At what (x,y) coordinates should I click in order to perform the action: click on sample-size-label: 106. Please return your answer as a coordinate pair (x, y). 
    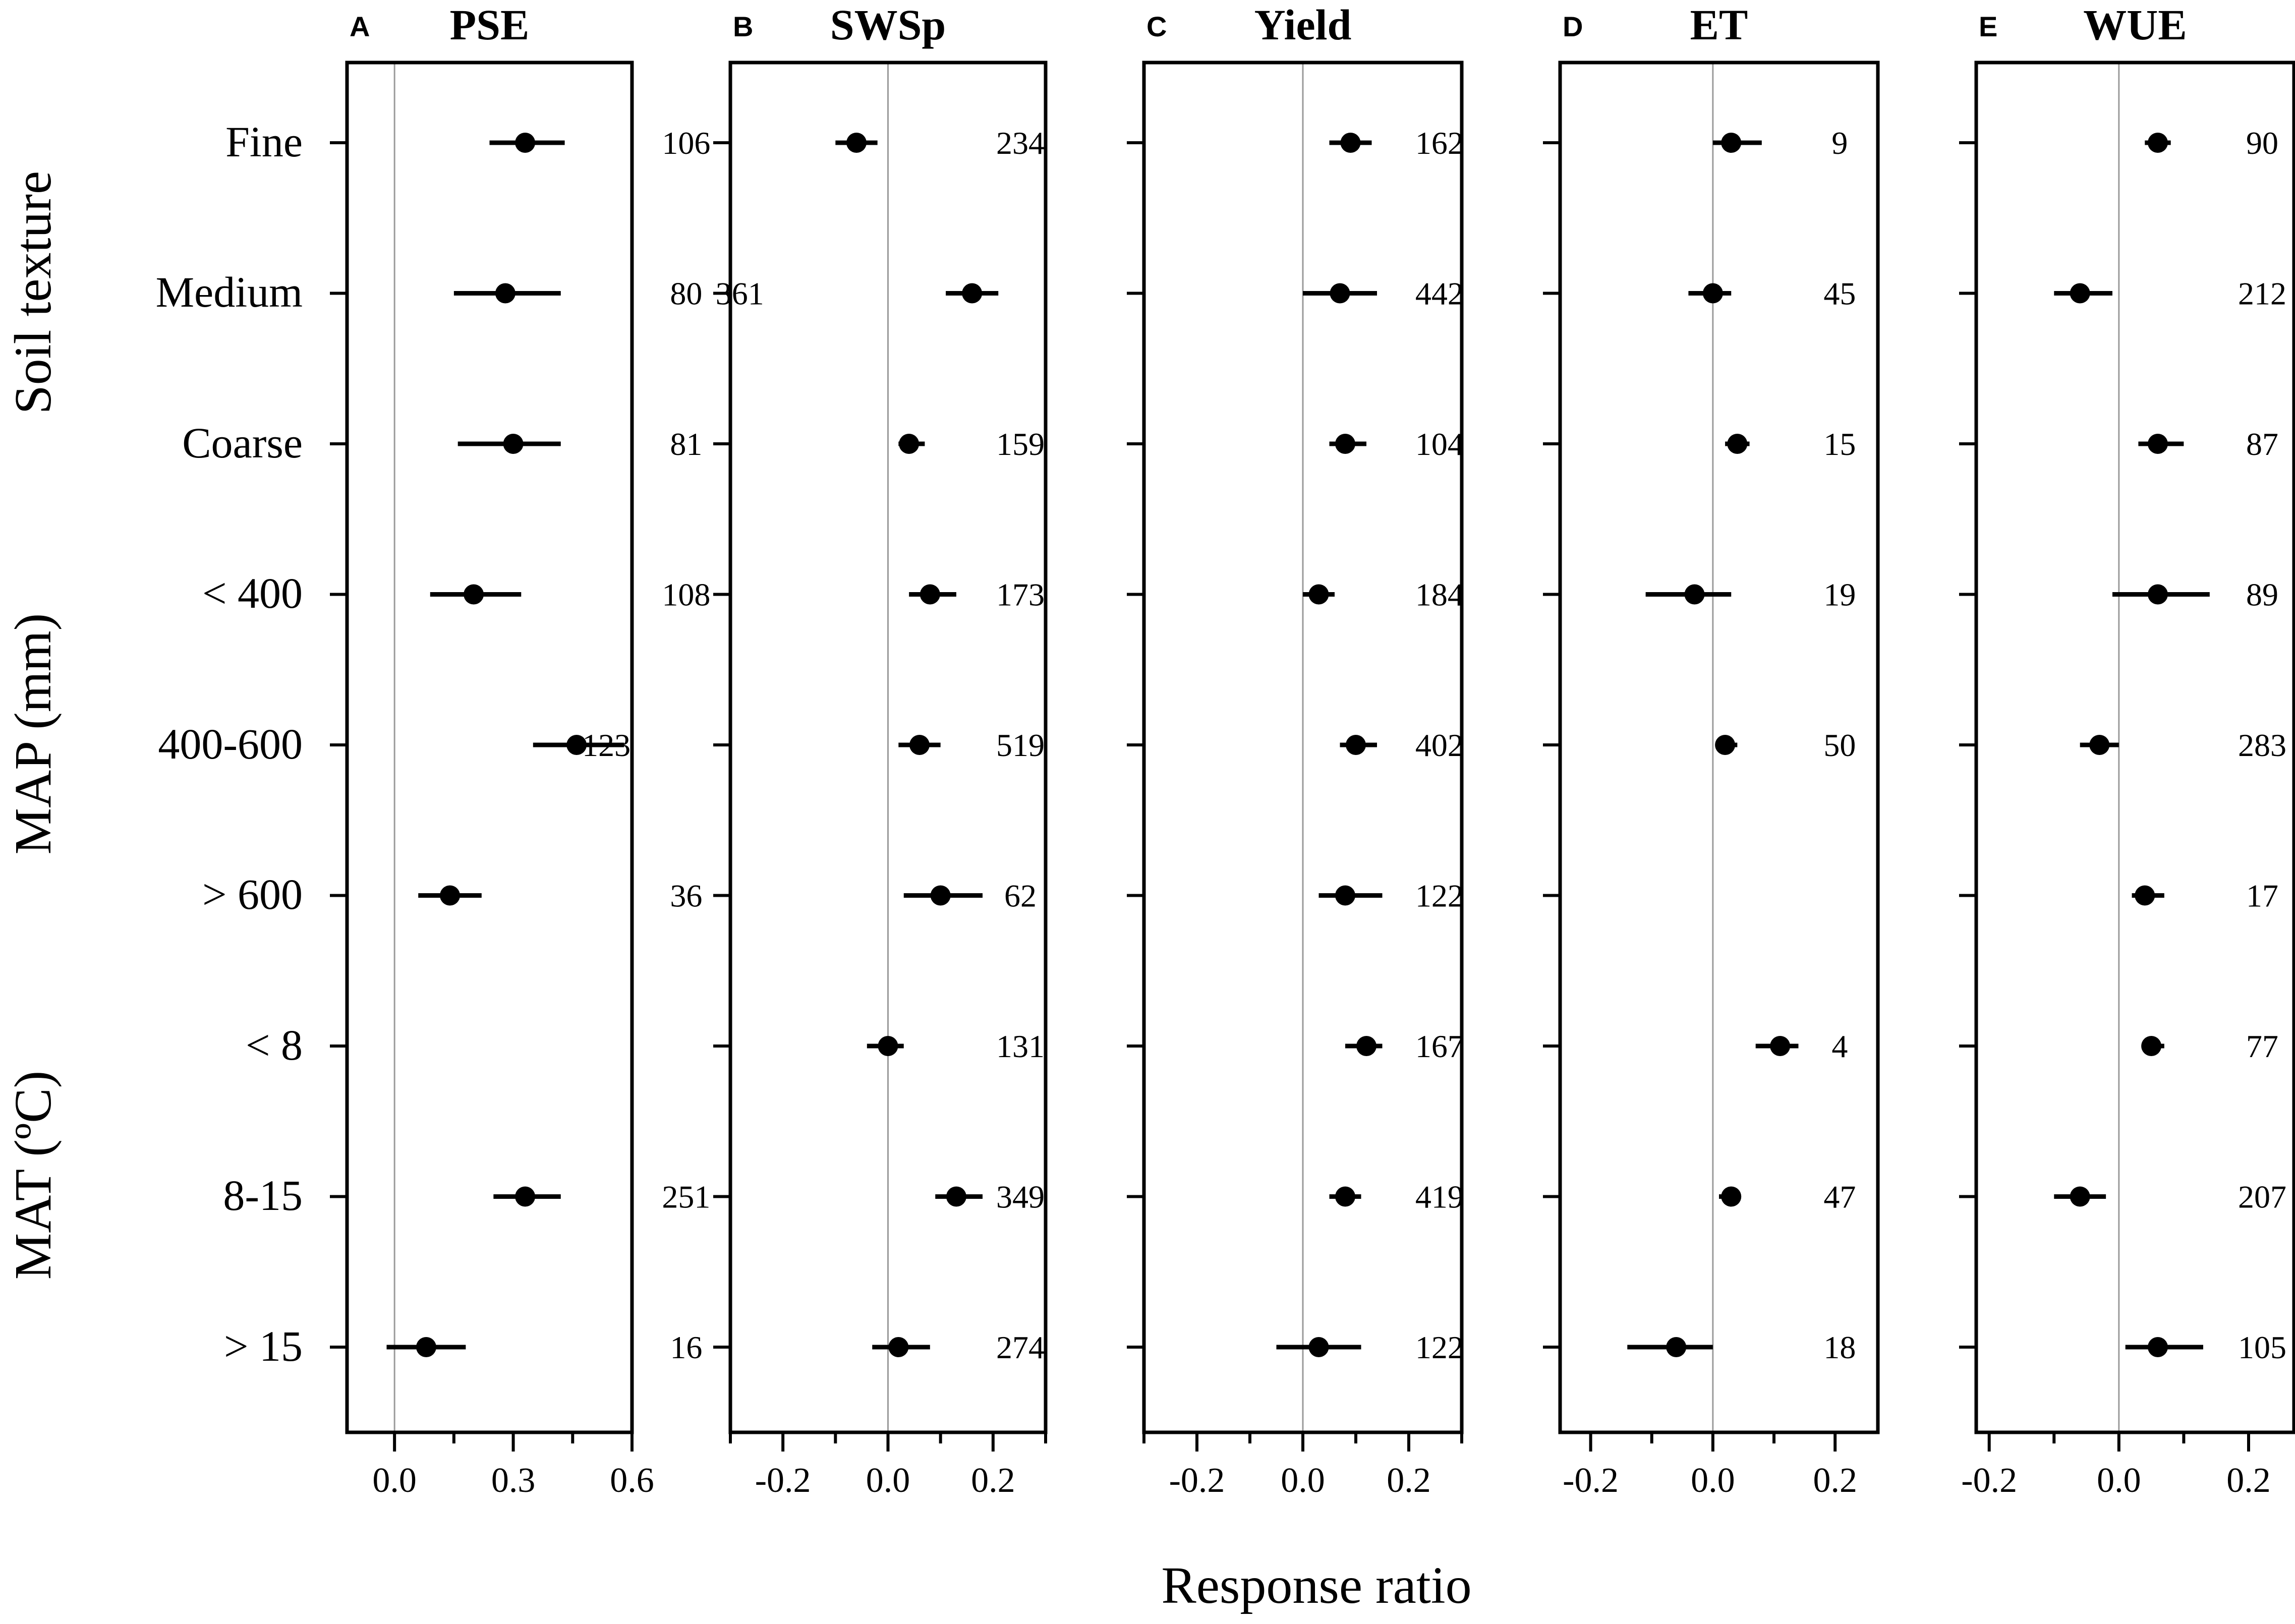
    Looking at the image, I should click on (686, 143).